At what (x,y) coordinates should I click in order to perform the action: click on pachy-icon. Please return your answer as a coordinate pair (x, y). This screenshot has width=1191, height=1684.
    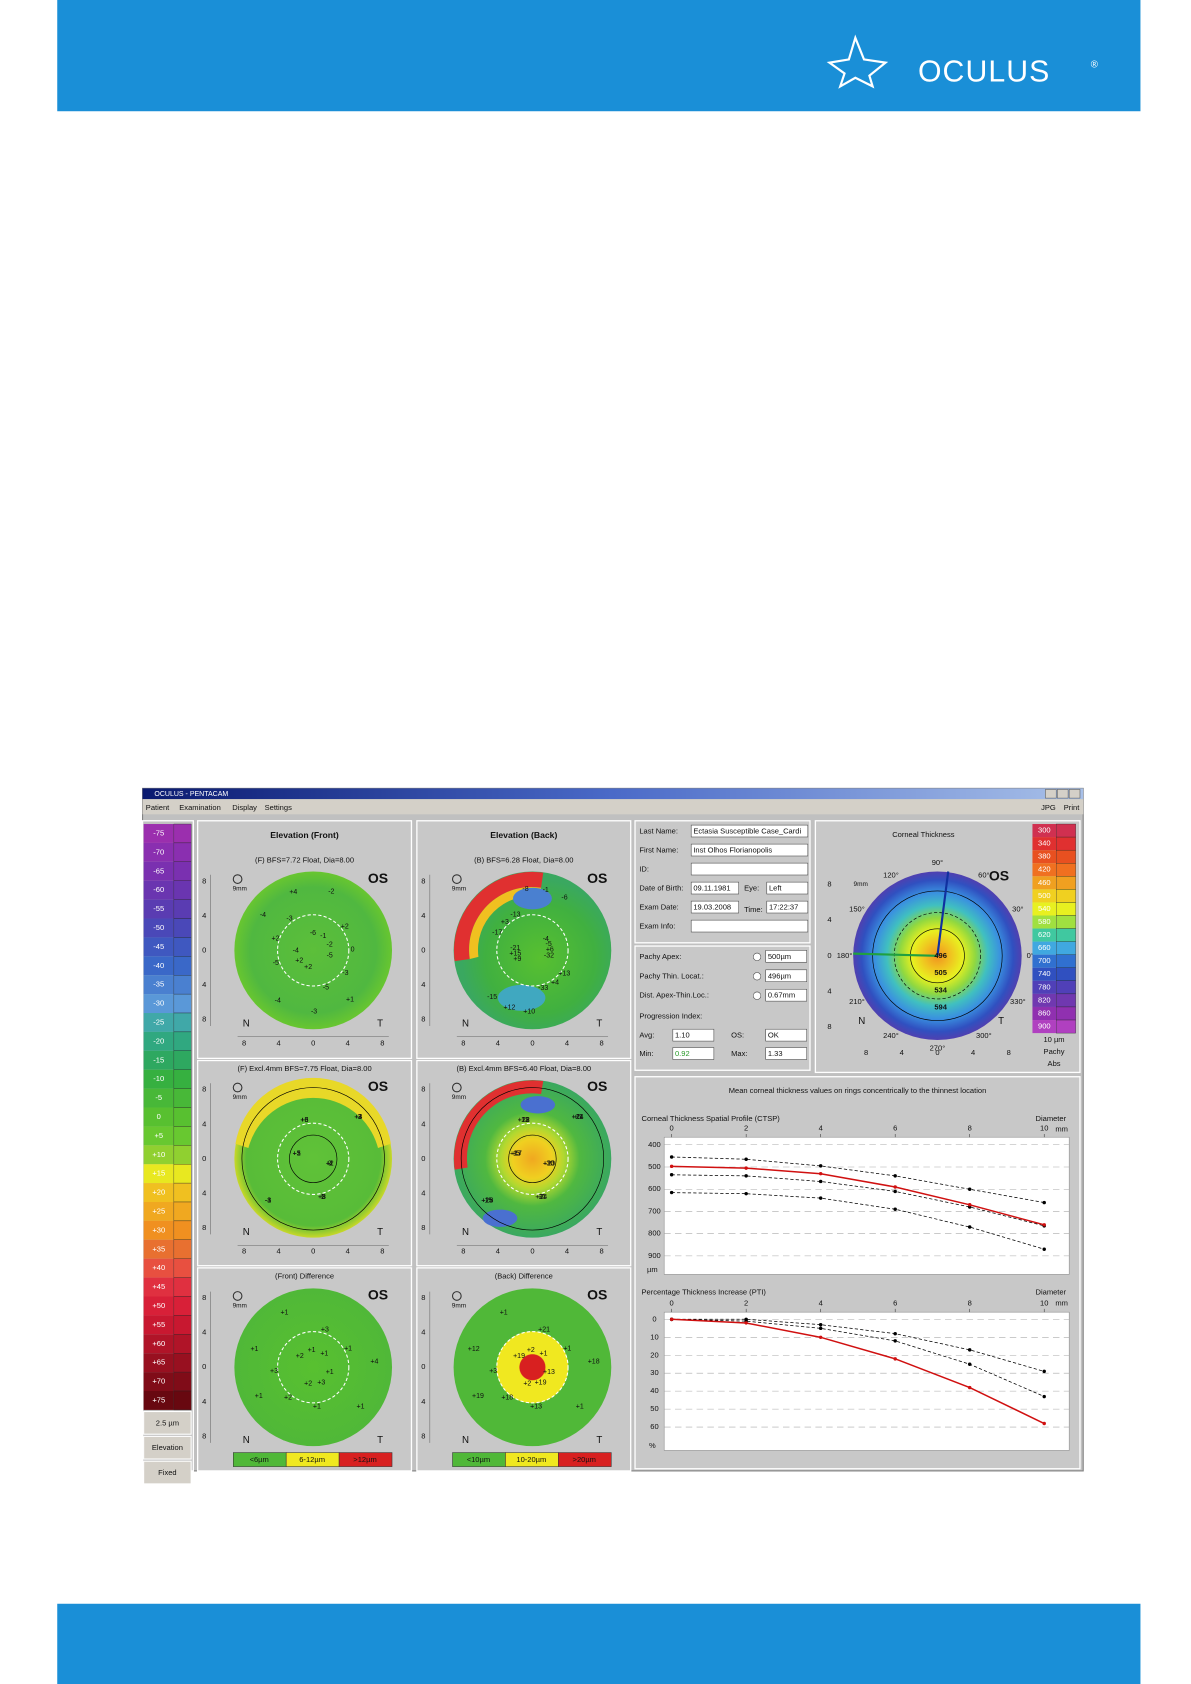
    Looking at the image, I should click on (757, 976).